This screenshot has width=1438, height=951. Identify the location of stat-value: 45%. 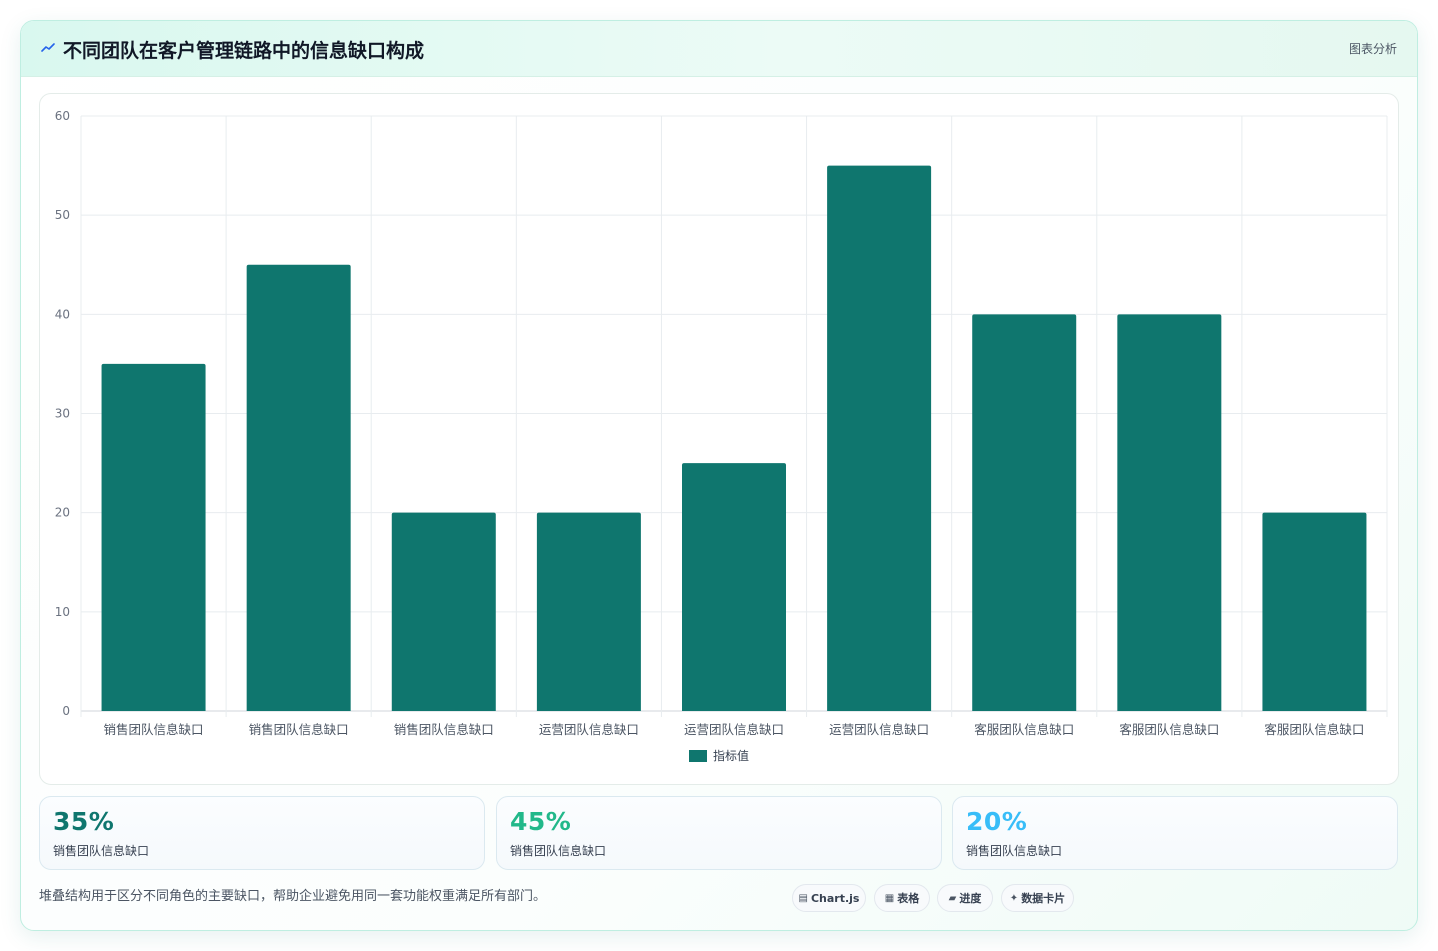
(541, 821).